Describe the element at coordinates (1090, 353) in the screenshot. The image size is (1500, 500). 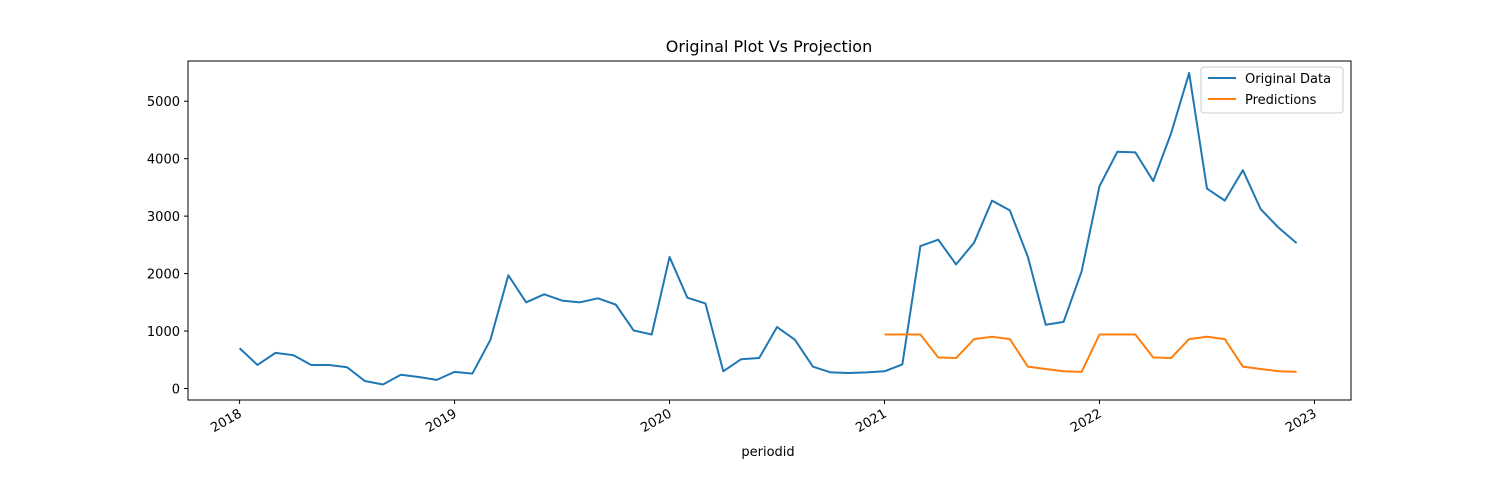
I see `series-line-predictions` at that location.